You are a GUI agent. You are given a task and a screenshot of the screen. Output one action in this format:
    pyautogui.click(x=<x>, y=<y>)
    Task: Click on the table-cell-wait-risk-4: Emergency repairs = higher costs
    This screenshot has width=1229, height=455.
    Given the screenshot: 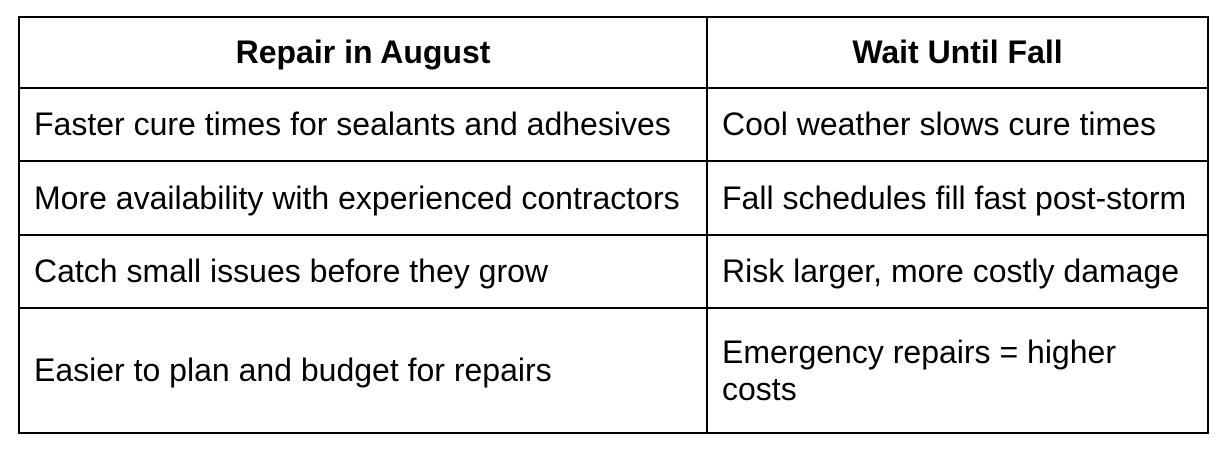 What is the action you would take?
    pyautogui.click(x=957, y=370)
    